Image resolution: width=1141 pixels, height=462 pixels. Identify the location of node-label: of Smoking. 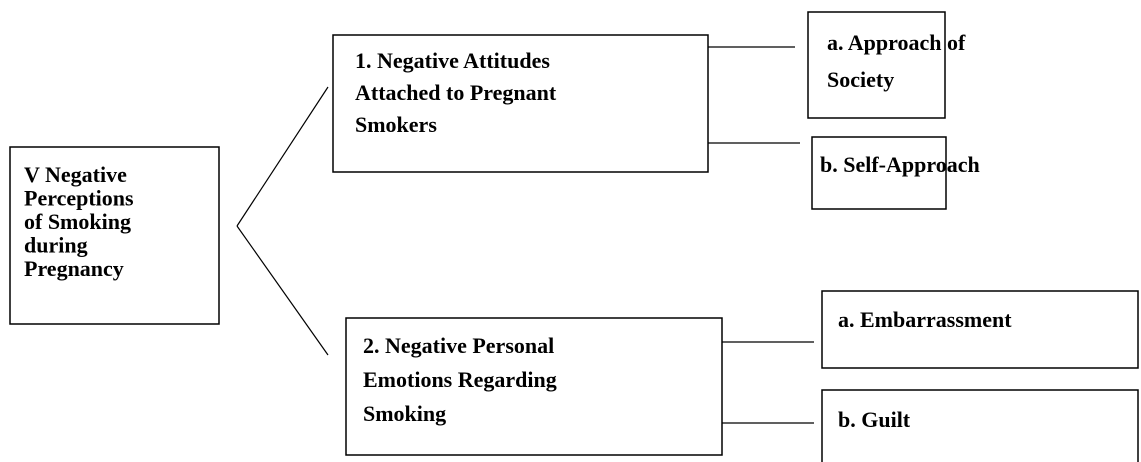
(77, 221).